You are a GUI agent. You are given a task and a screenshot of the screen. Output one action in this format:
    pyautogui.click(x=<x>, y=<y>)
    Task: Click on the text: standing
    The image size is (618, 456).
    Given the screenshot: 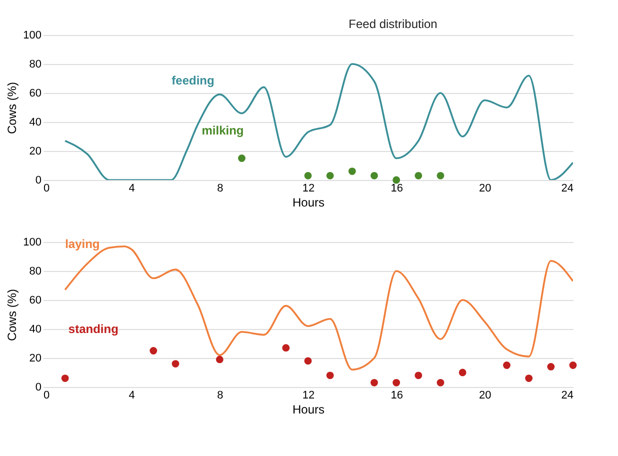 What is the action you would take?
    pyautogui.click(x=93, y=329)
    